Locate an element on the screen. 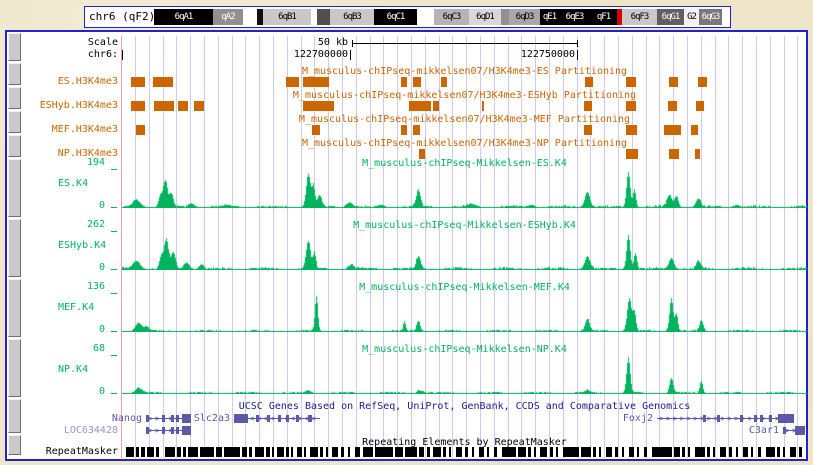  signal-track-title: M_musculus-chIPseq-Mikkelsen-ESHyb.K4 is located at coordinates (464, 225).